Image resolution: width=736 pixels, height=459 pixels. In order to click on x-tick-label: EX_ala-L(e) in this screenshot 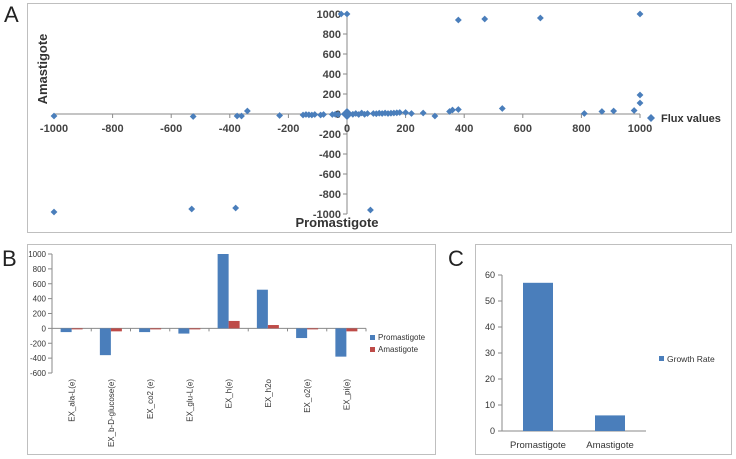, I will do `click(72, 400)`.